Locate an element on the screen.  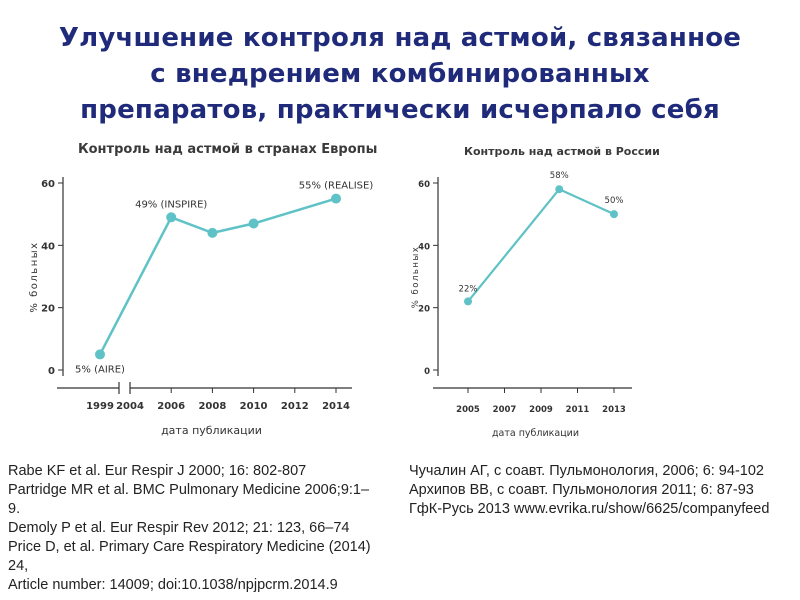
russia-x-tick-label: 2007 is located at coordinates (505, 410).